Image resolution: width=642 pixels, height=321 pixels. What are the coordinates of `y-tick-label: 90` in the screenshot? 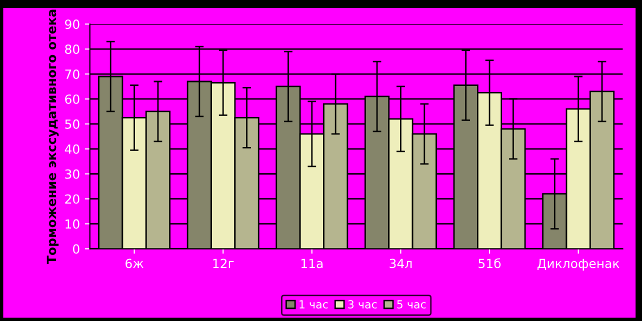 It's located at (72, 24).